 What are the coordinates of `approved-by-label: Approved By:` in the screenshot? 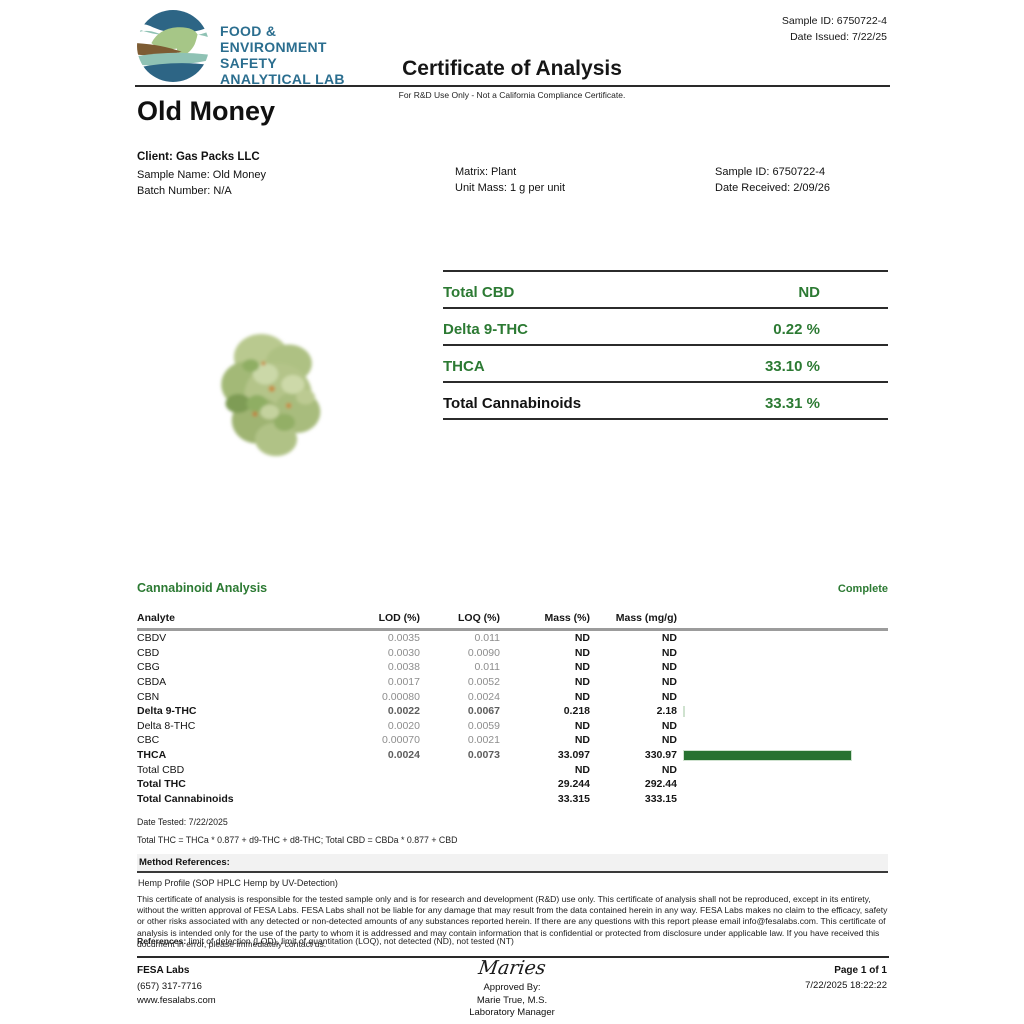 It's located at (512, 988).